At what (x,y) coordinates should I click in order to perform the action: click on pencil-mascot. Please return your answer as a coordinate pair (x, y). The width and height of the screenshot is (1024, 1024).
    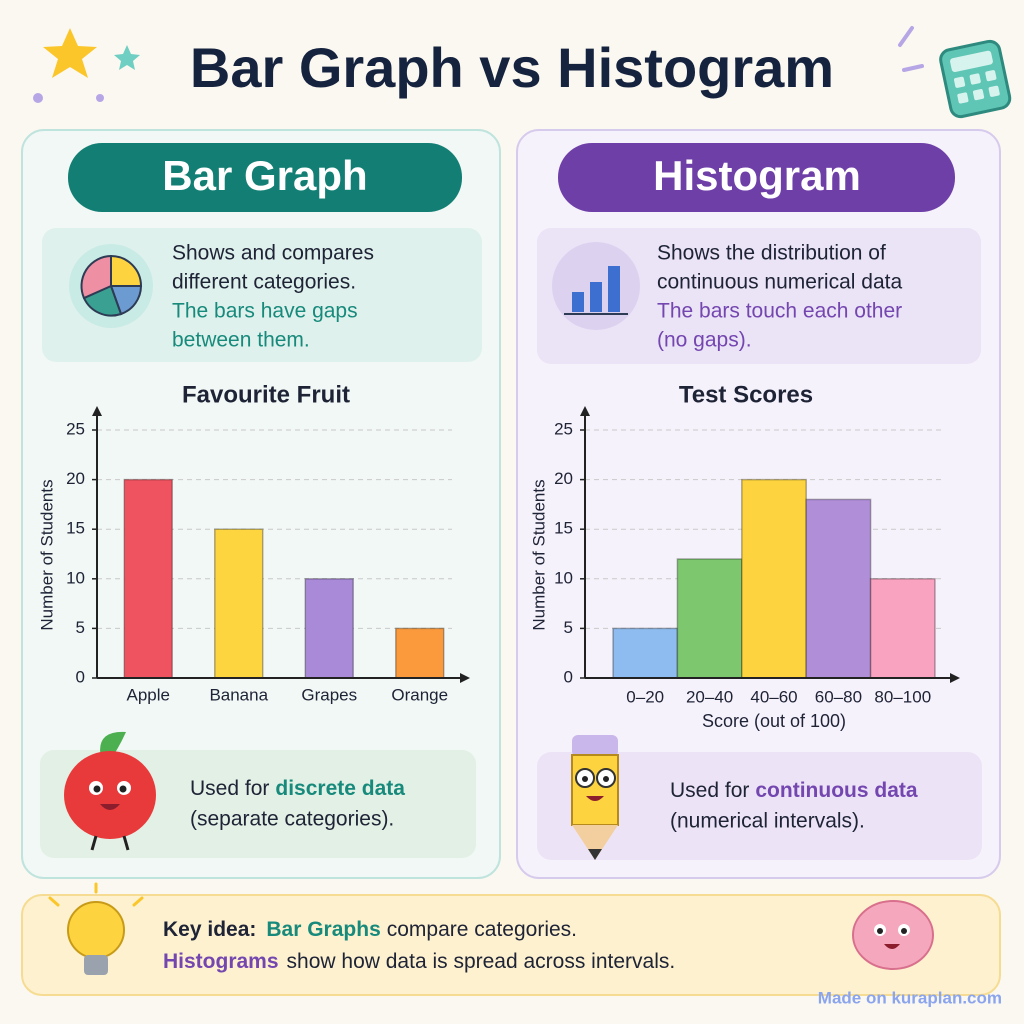
    Looking at the image, I should click on (595, 797).